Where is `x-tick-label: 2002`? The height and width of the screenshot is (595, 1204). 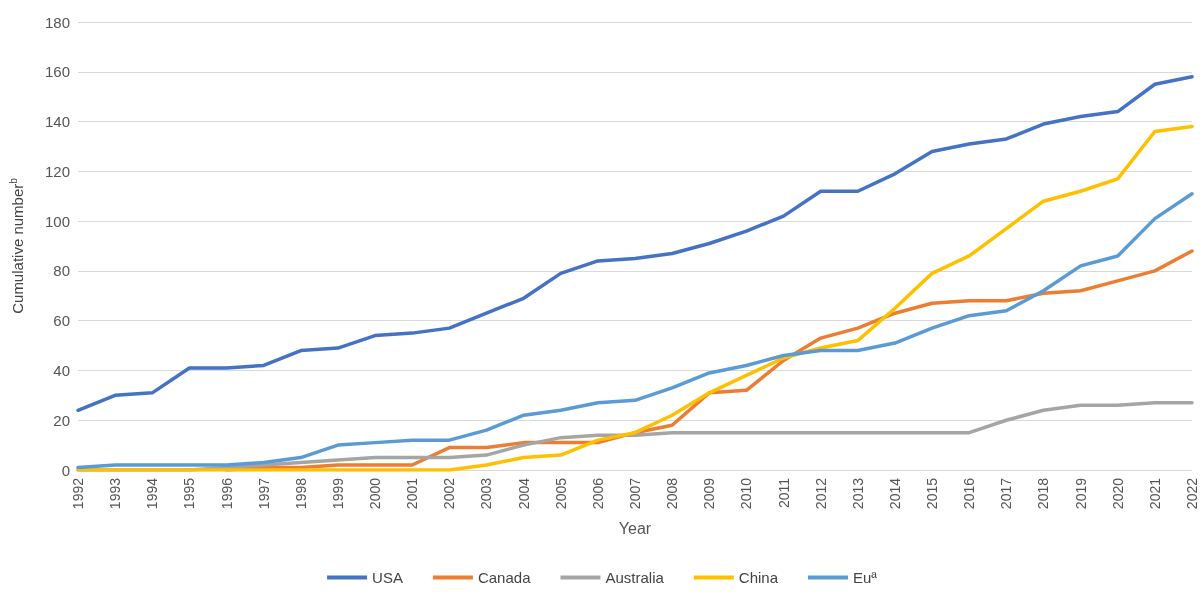
x-tick-label: 2002 is located at coordinates (449, 493).